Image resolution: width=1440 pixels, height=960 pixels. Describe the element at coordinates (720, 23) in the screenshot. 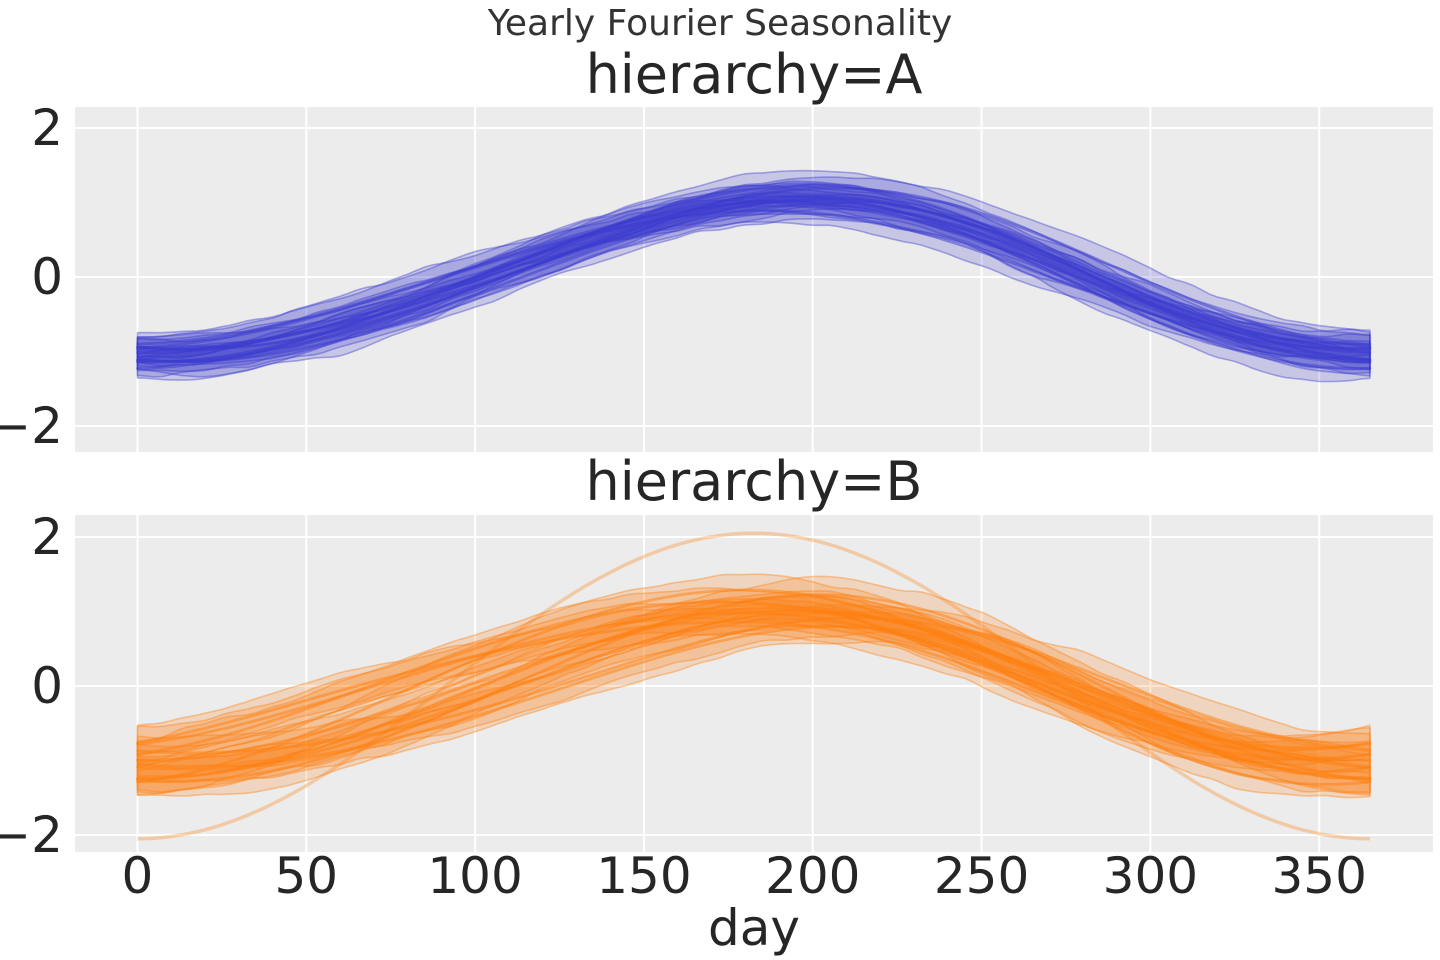

I see `figure-title: Yearly Fourier Seasonality` at that location.